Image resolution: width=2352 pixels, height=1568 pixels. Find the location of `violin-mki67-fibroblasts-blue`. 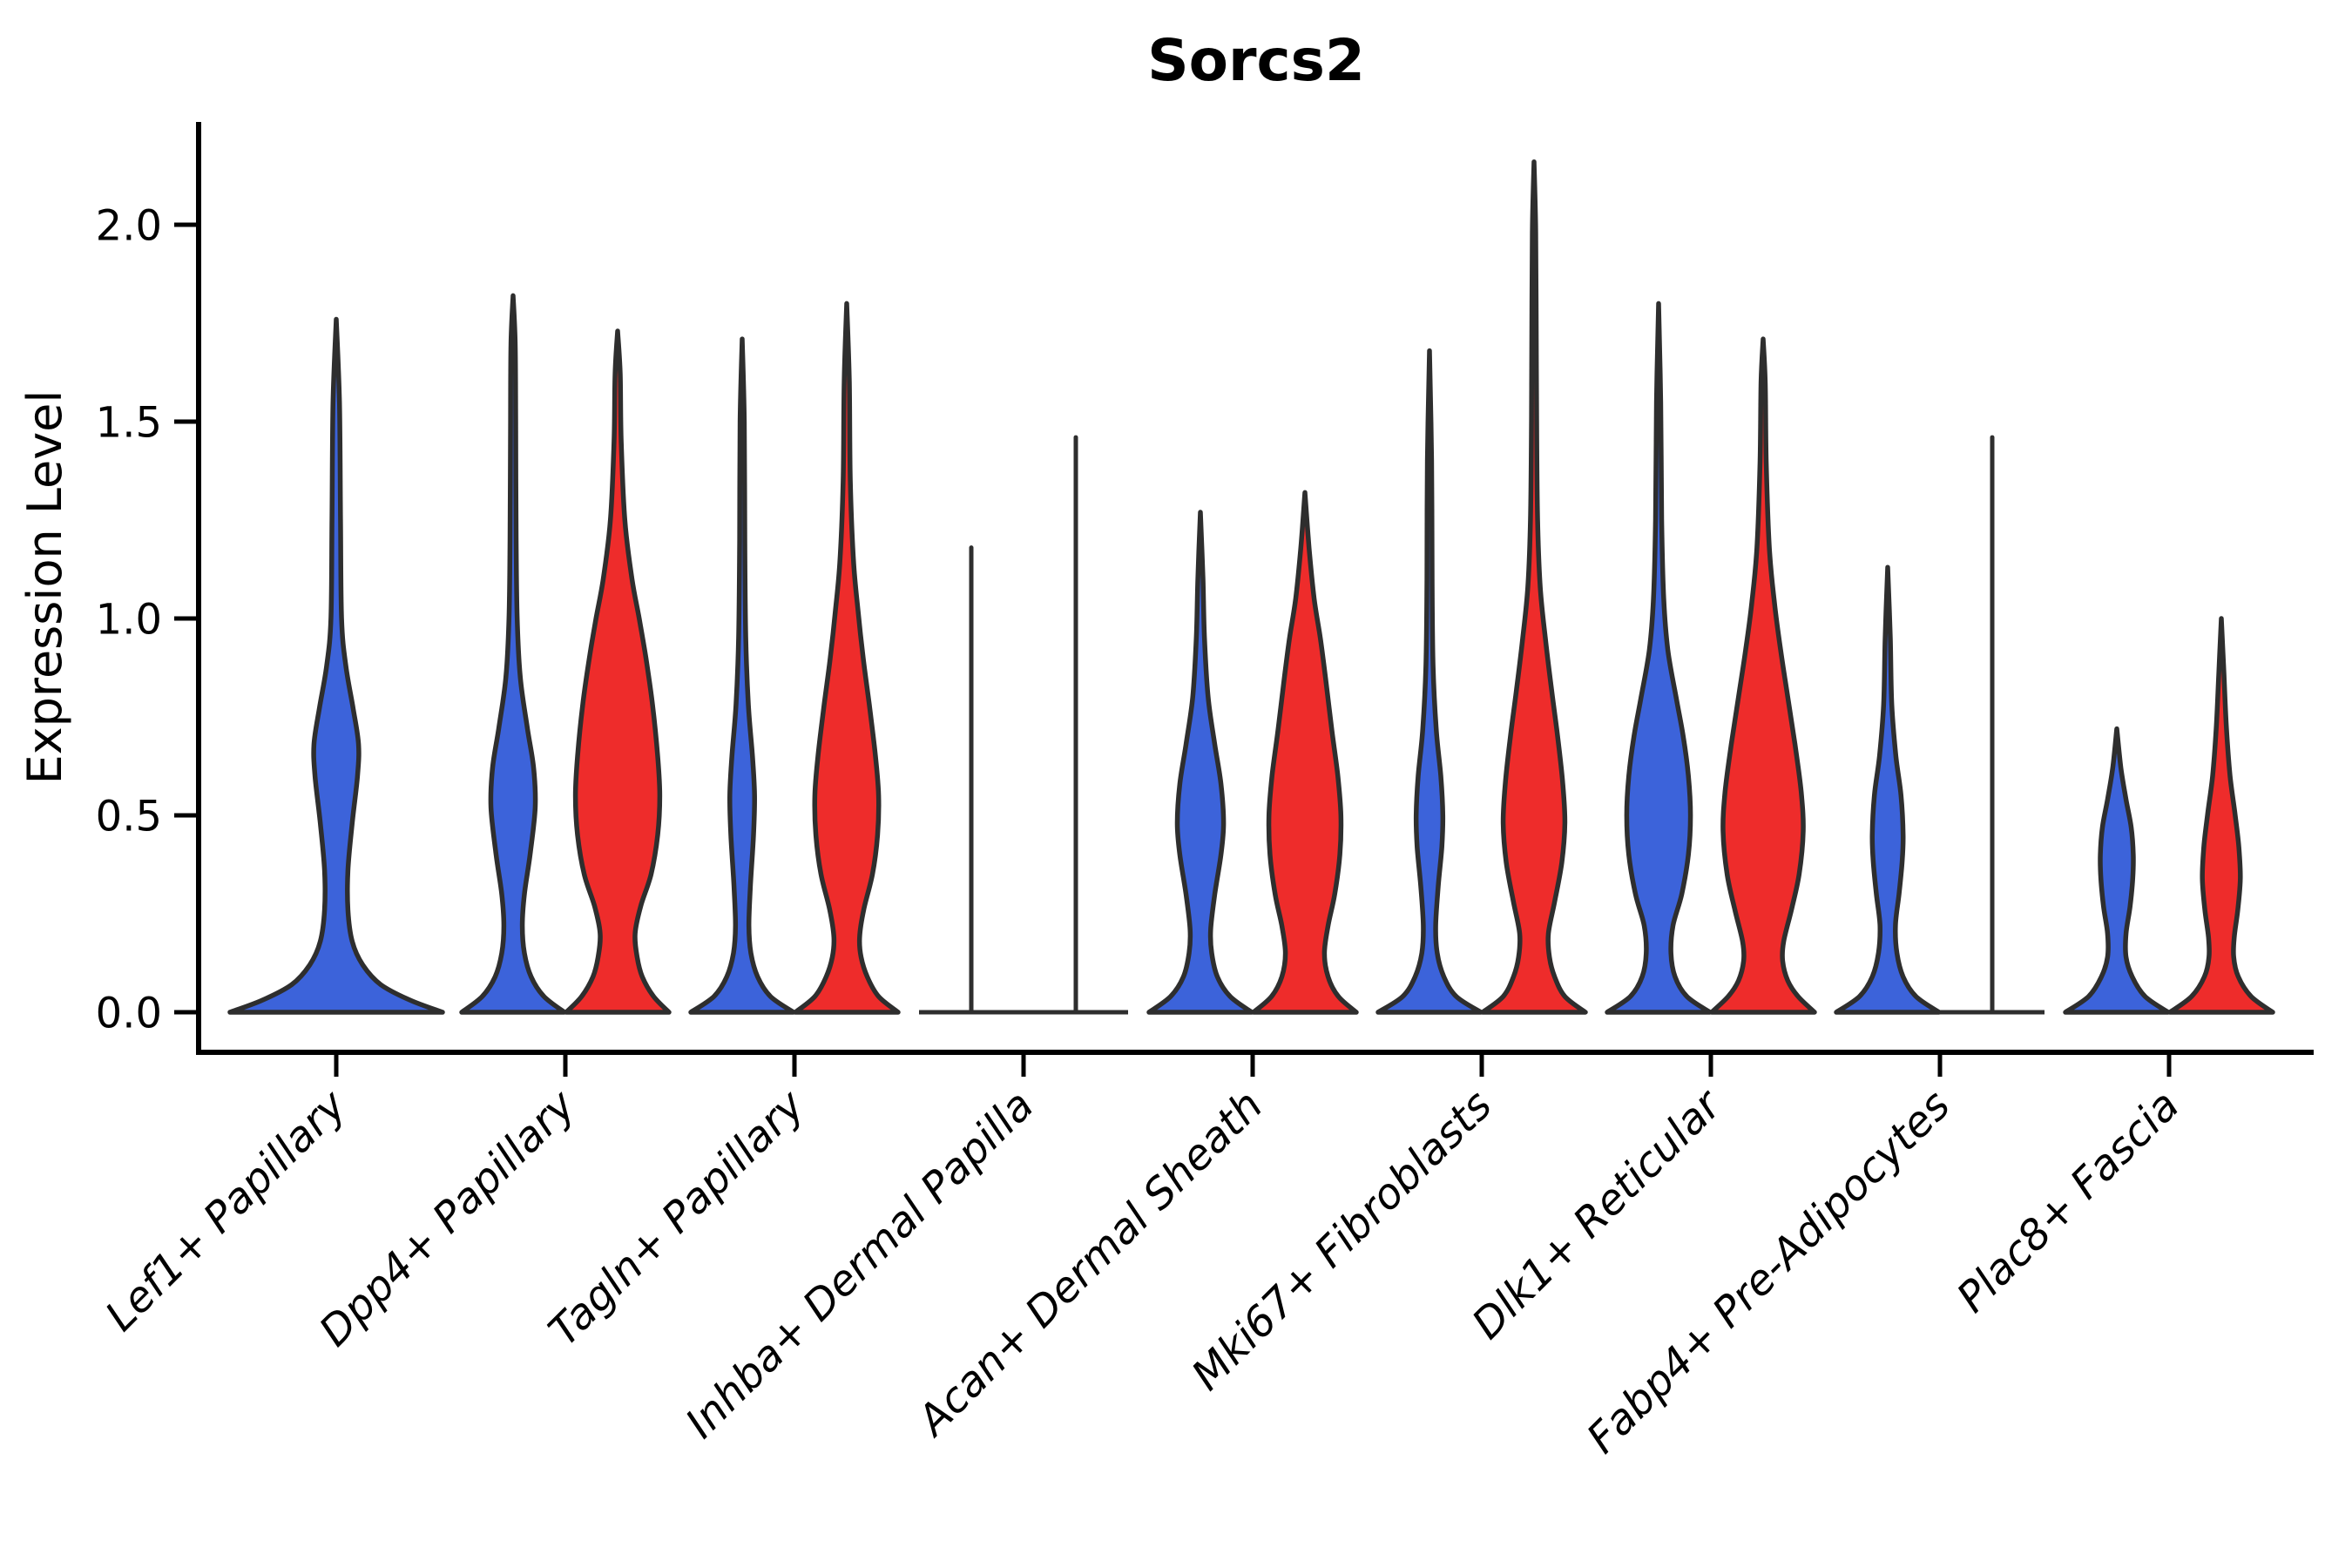

violin-mki67-fibroblasts-blue is located at coordinates (1429, 682).